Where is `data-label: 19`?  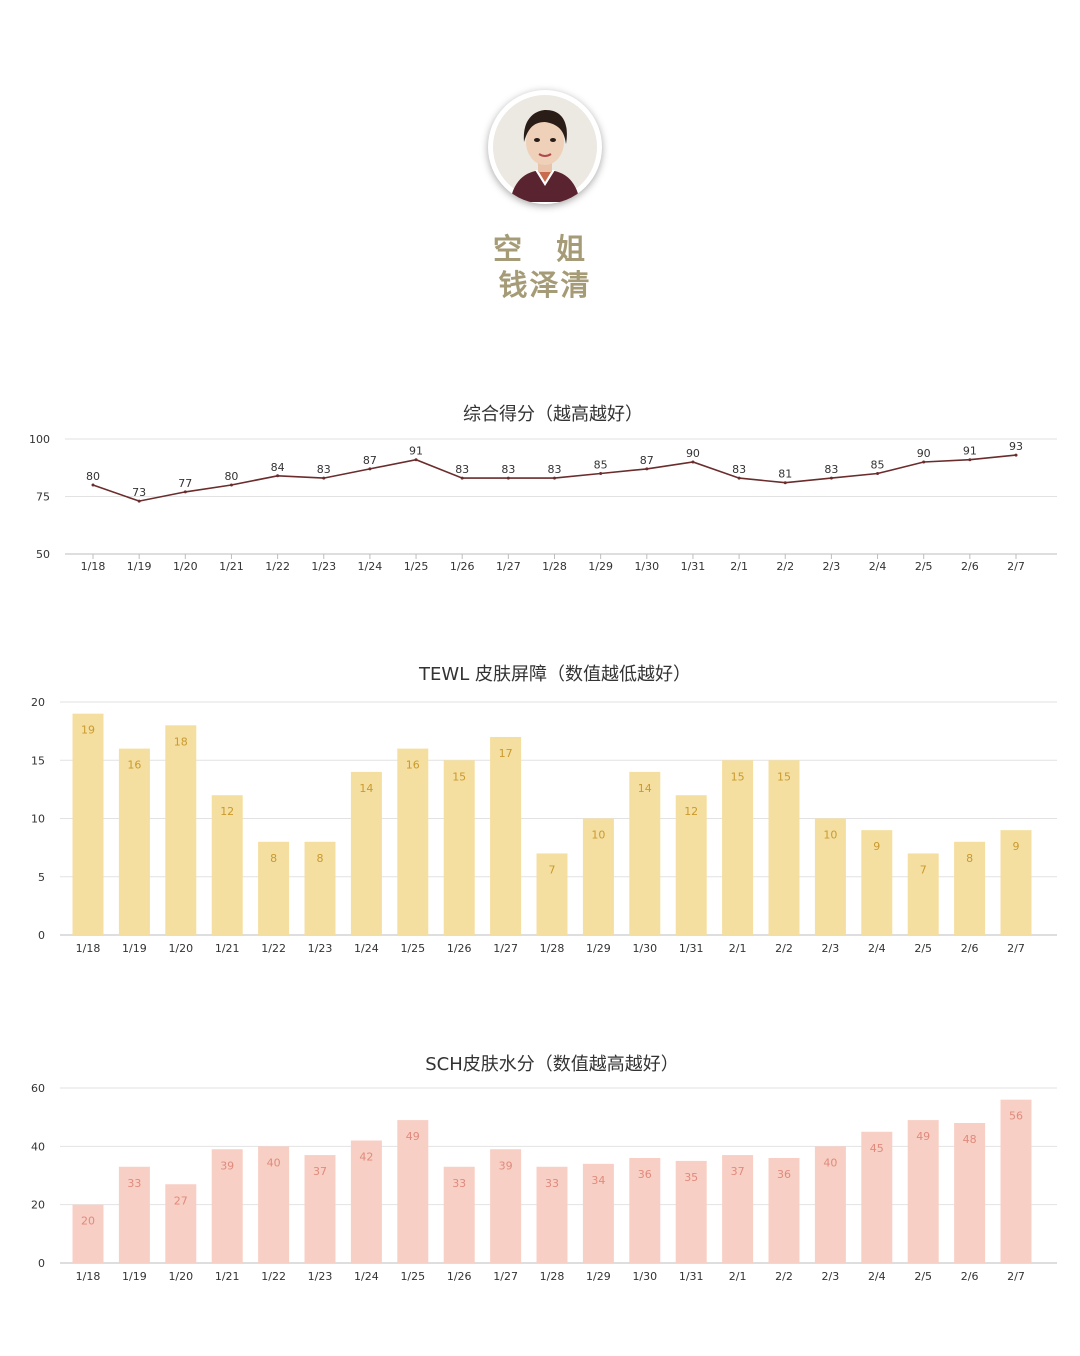 data-label: 19 is located at coordinates (88, 730).